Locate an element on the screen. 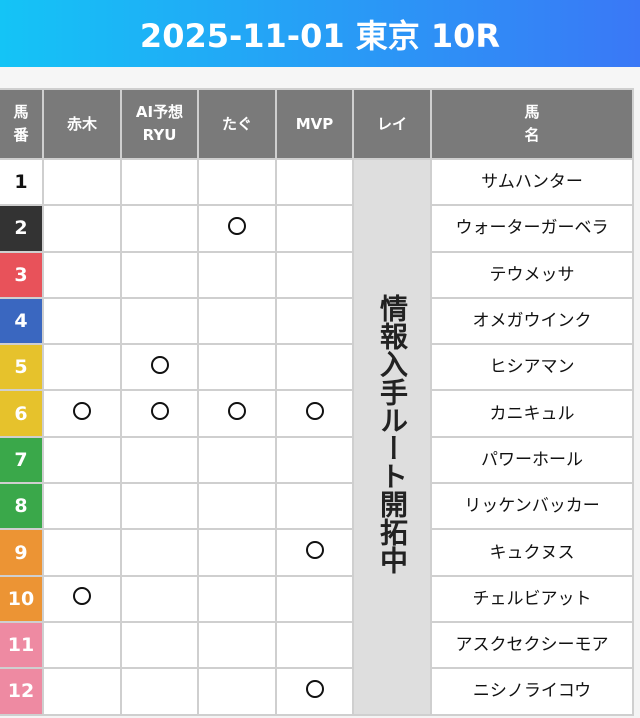 The image size is (640, 718). header-akagi-label: 赤木 is located at coordinates (81, 123).